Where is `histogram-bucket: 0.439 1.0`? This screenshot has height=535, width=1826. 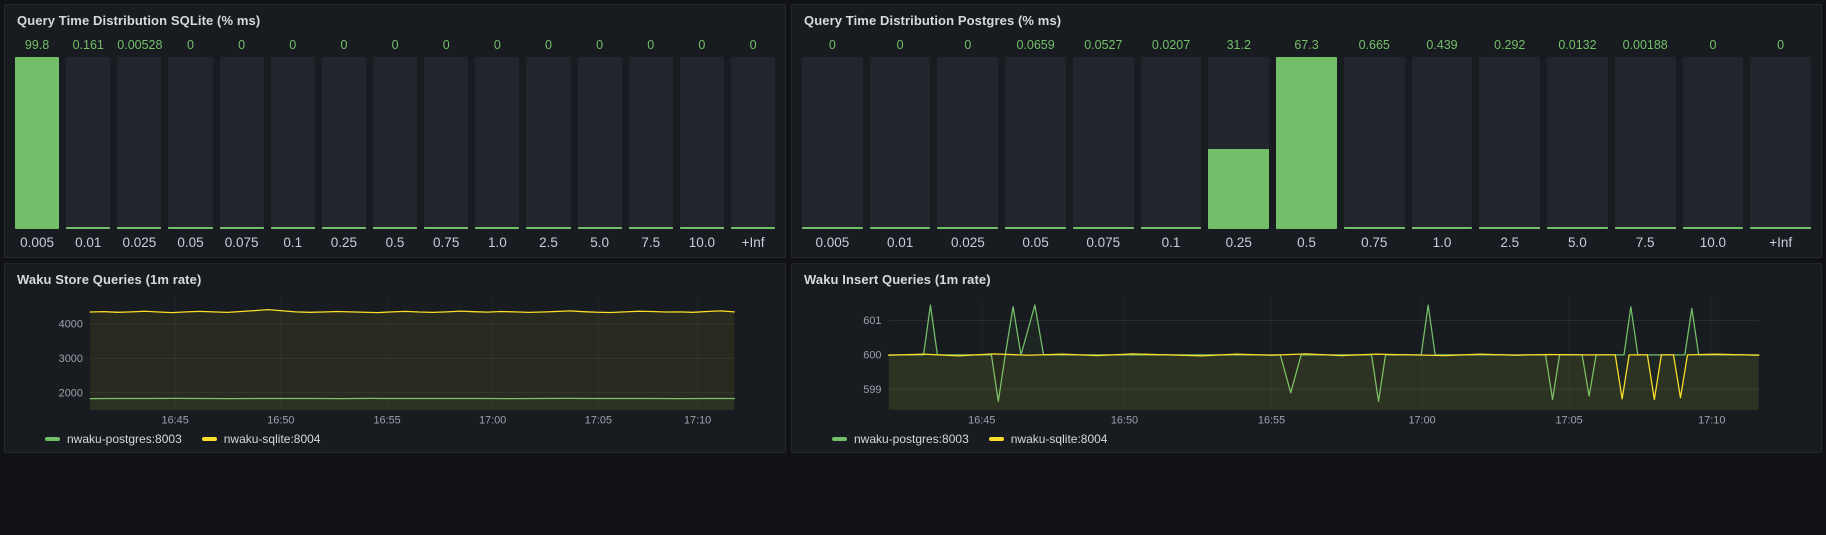
histogram-bucket: 0.439 1.0 is located at coordinates (1442, 143).